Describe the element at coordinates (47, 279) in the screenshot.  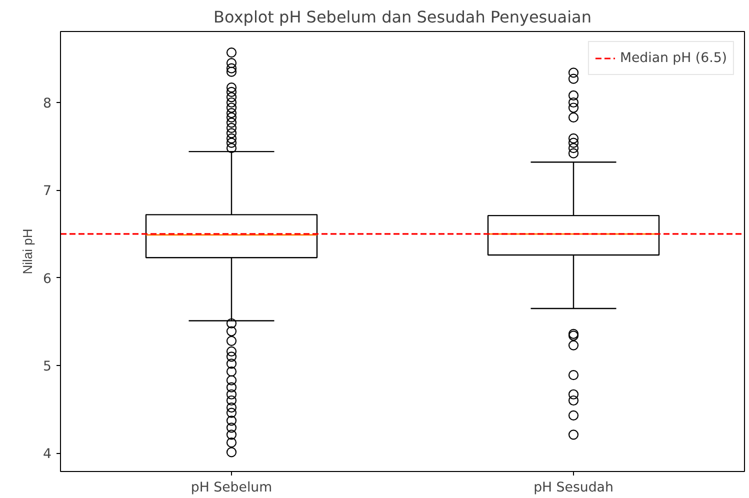
I see `y-tick-label: 6` at that location.